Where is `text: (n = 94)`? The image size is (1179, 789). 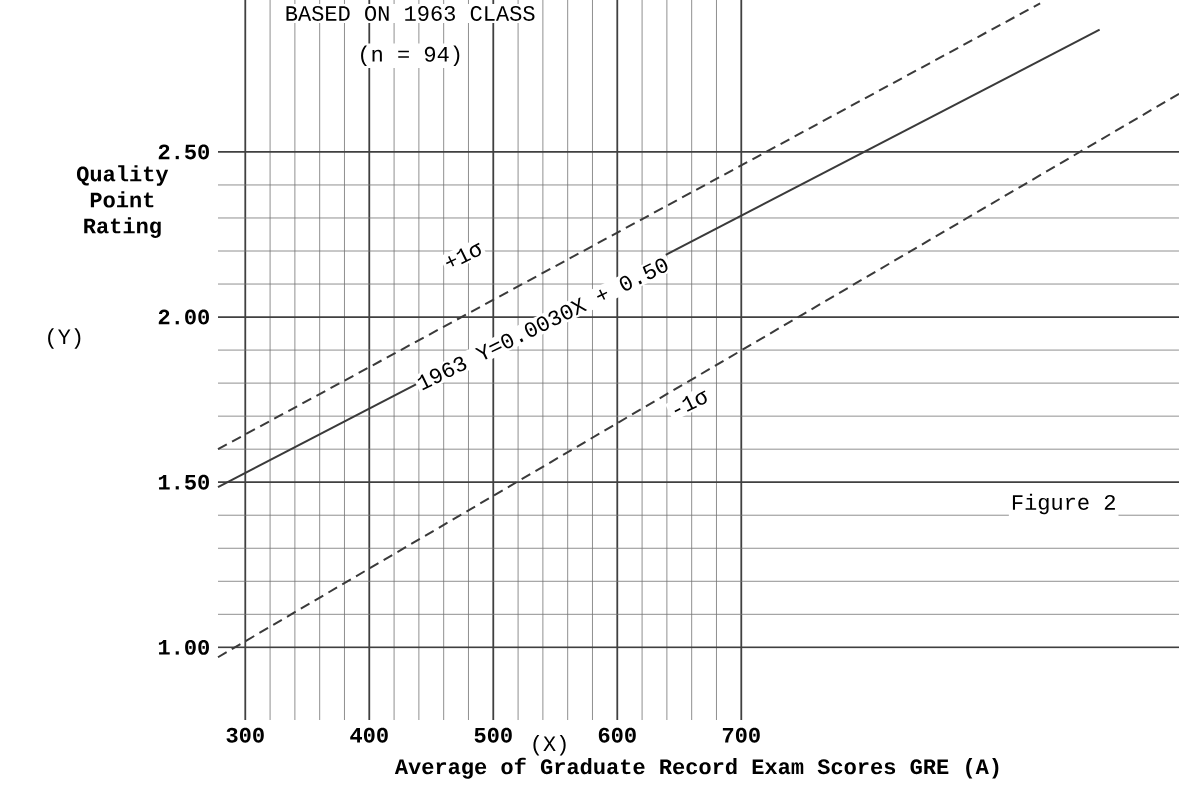
text: (n = 94) is located at coordinates (410, 56).